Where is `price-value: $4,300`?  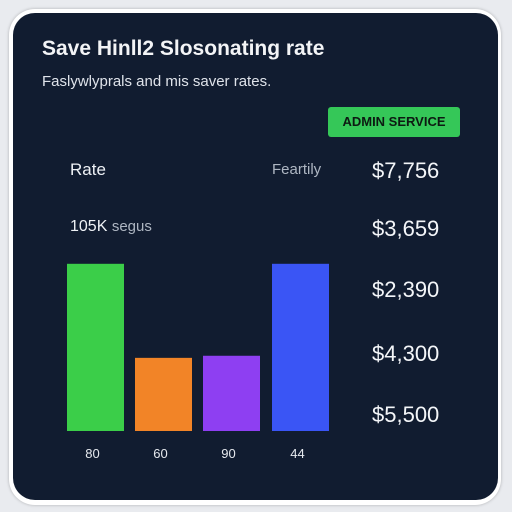 price-value: $4,300 is located at coordinates (406, 353).